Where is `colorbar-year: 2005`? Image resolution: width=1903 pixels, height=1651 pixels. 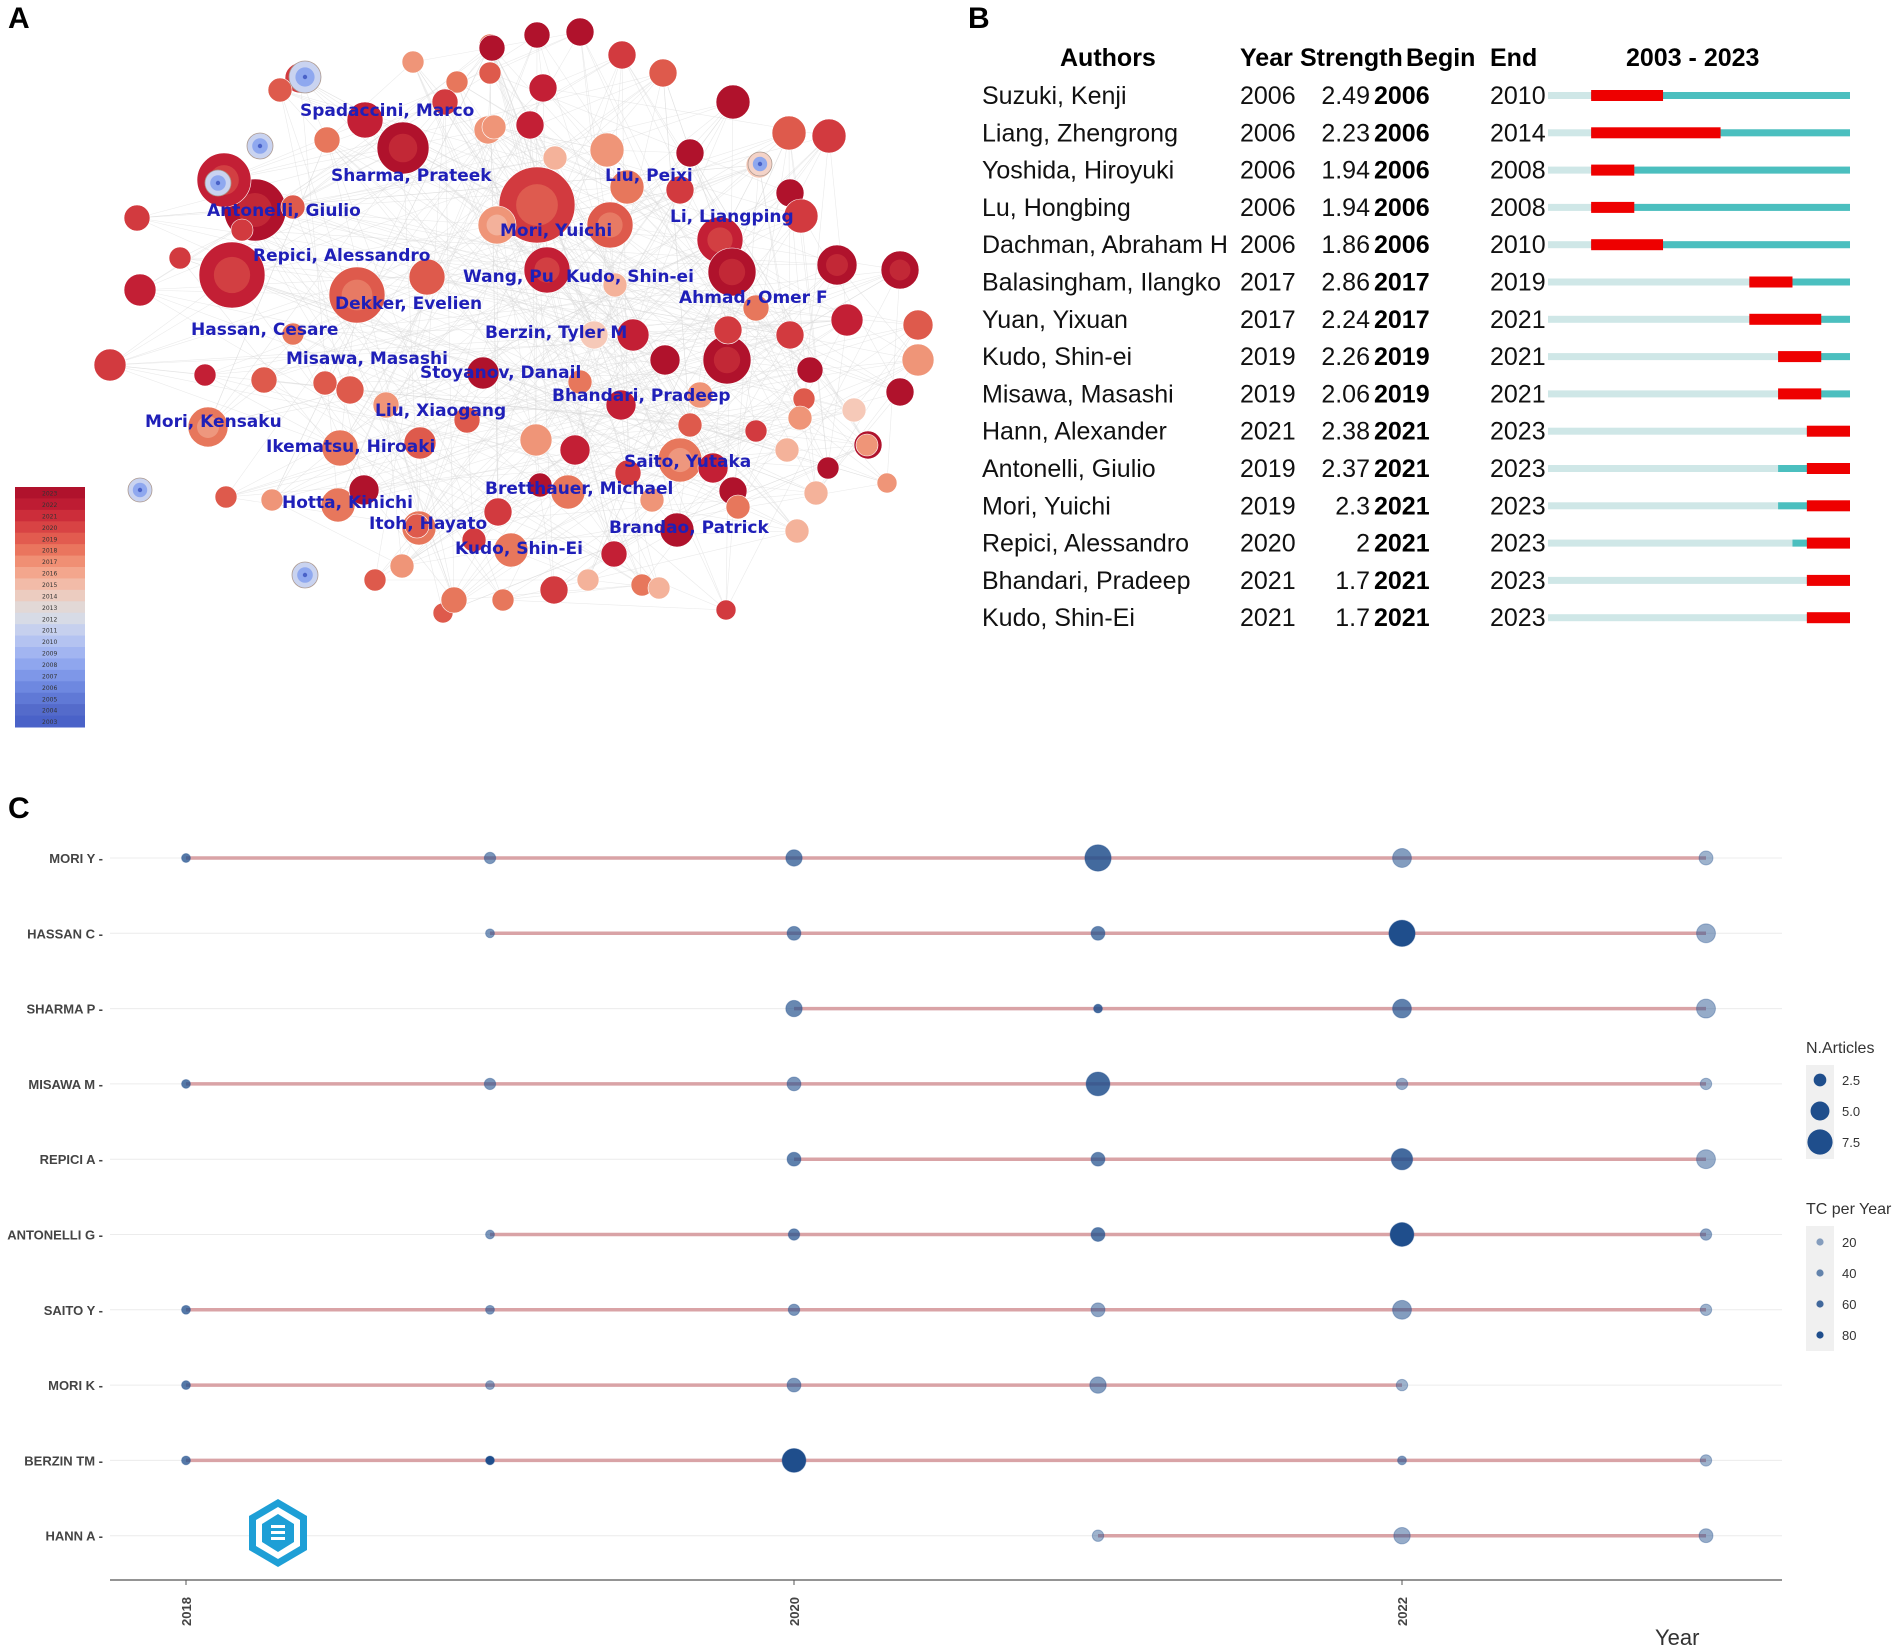 colorbar-year: 2005 is located at coordinates (49, 699).